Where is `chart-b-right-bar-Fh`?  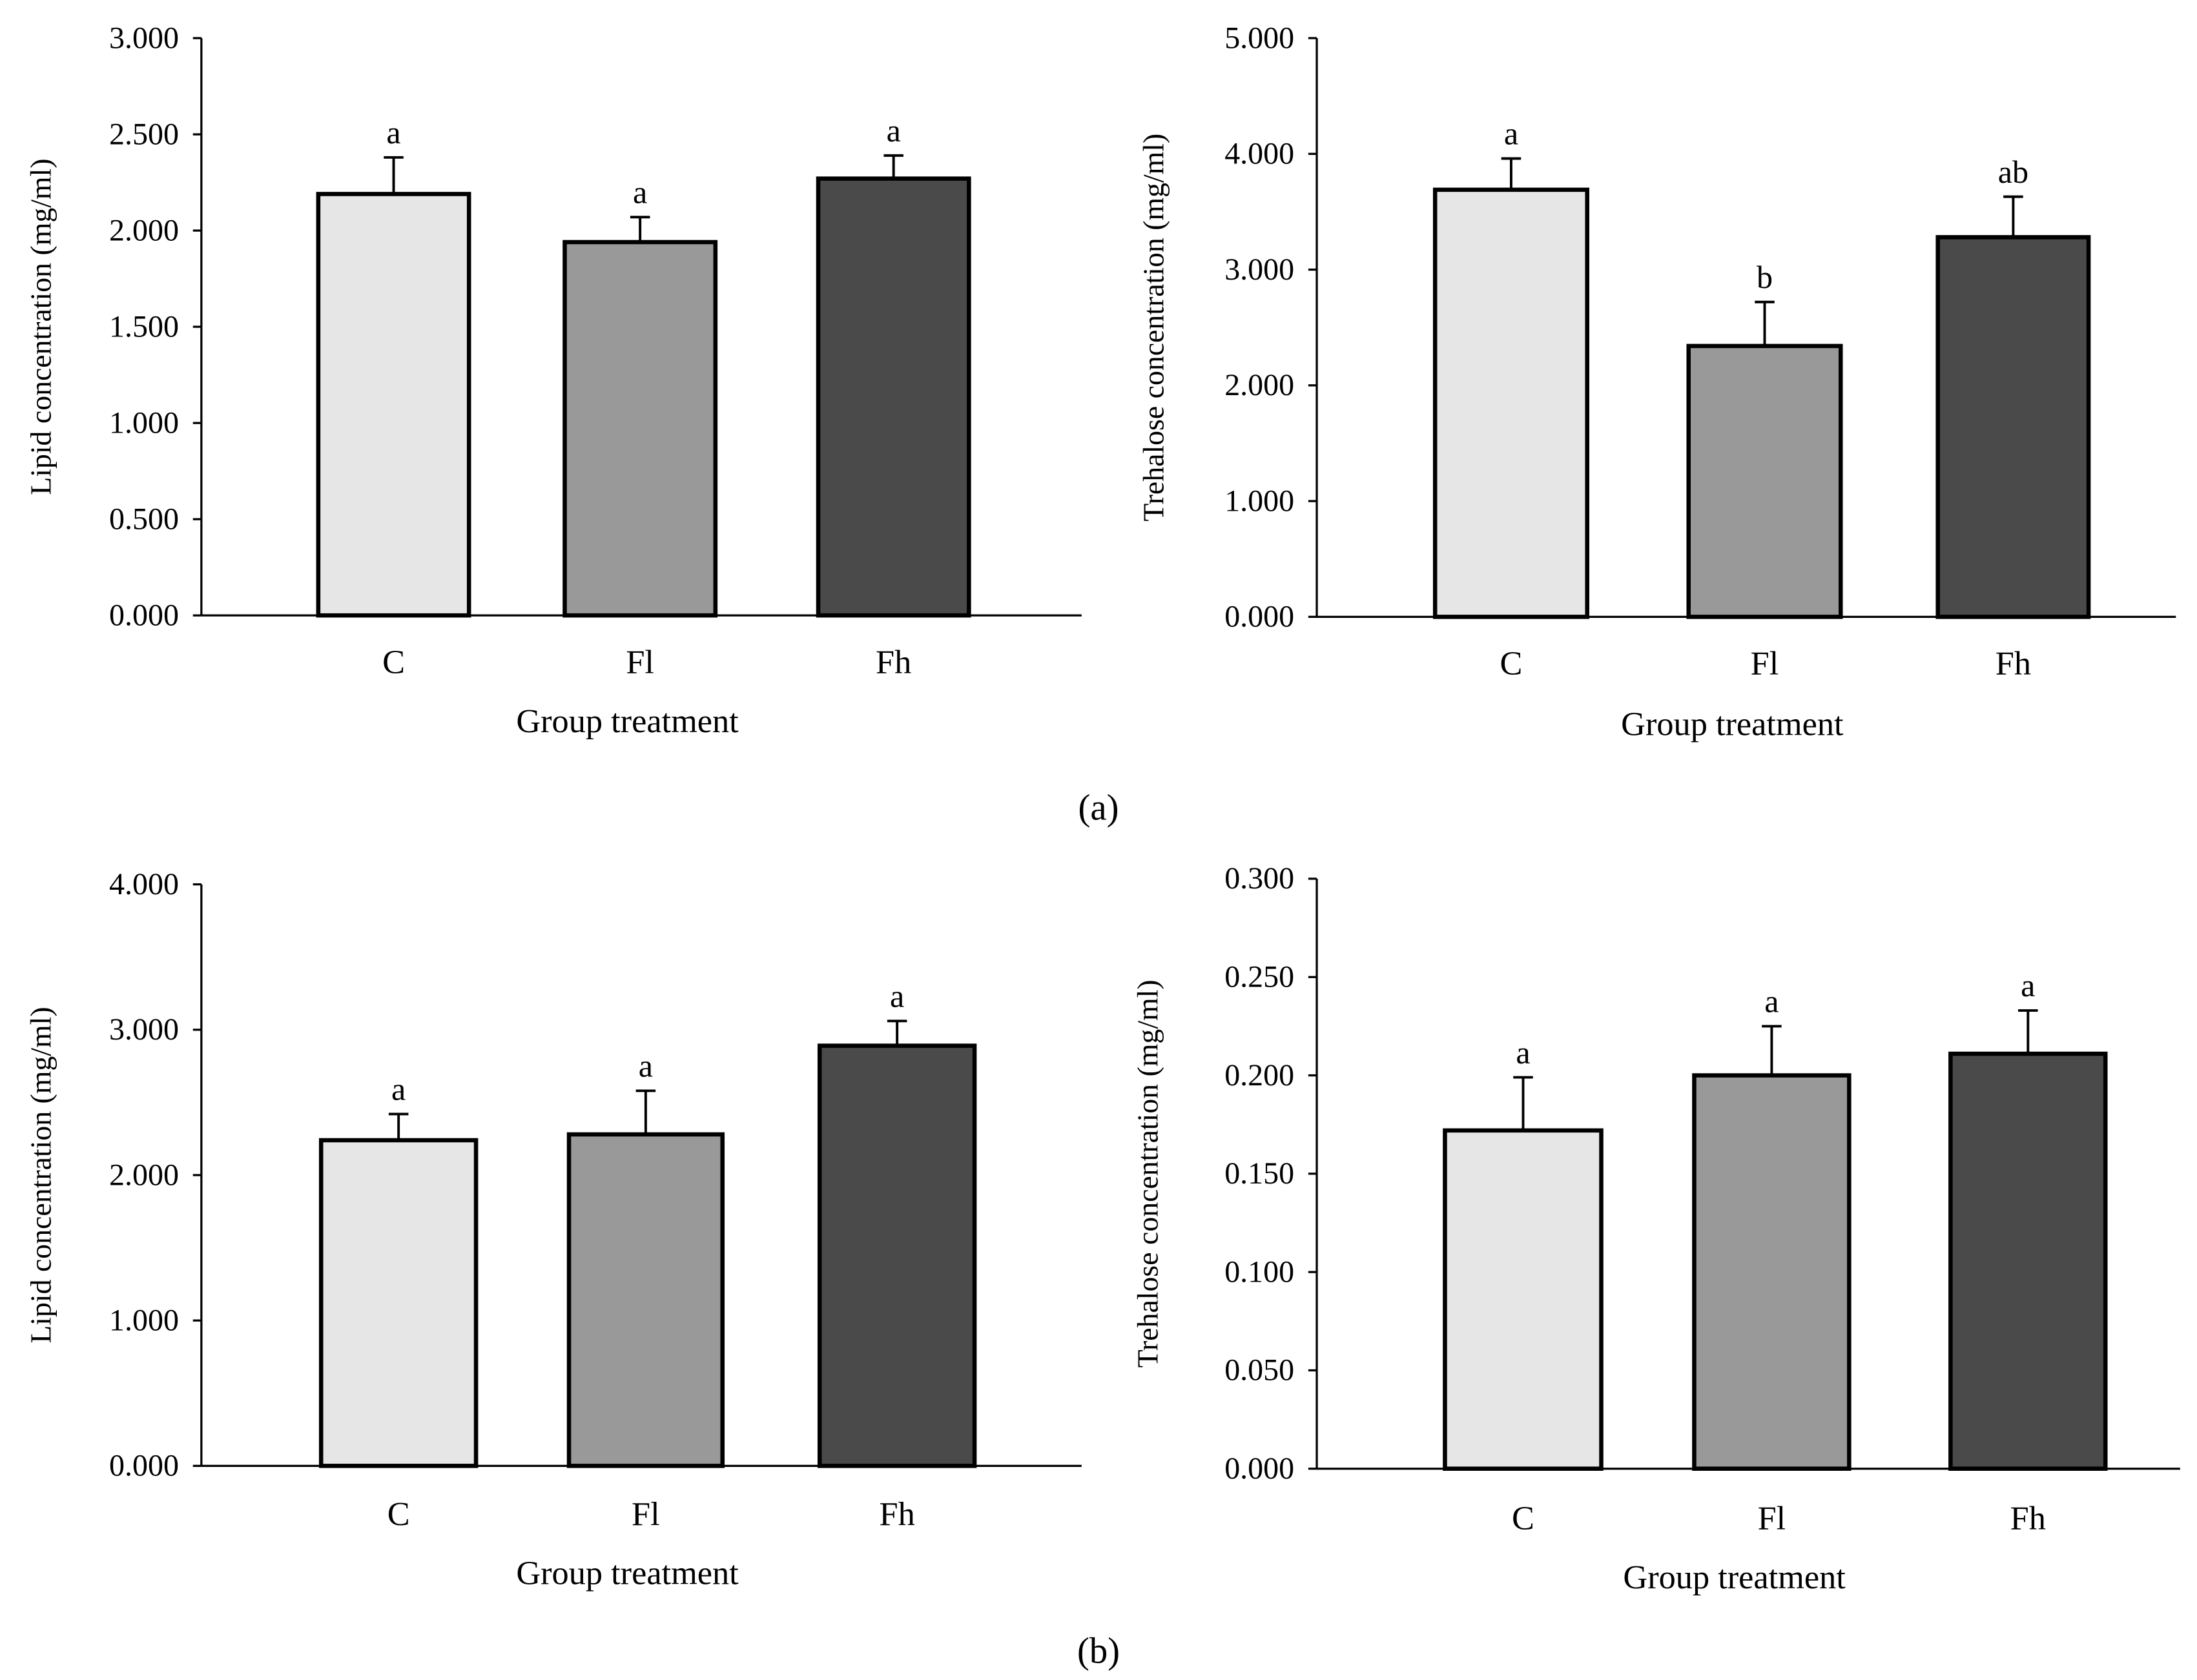
chart-b-right-bar-Fh is located at coordinates (2028, 1261).